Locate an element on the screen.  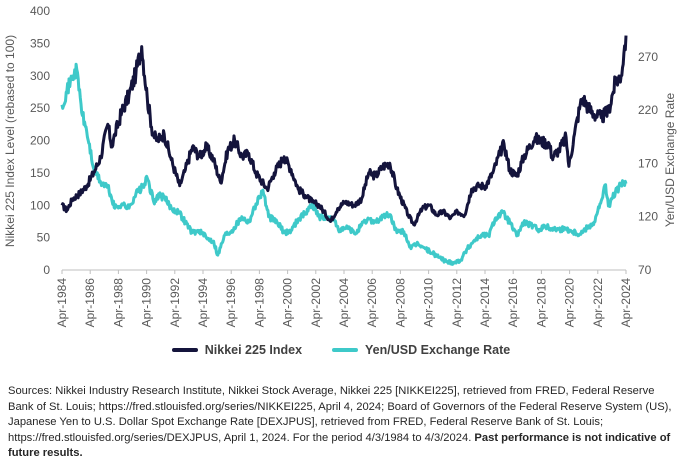
legend: Nikkei 225 Index Yen/USD Exchange Rate is located at coordinates (341, 350).